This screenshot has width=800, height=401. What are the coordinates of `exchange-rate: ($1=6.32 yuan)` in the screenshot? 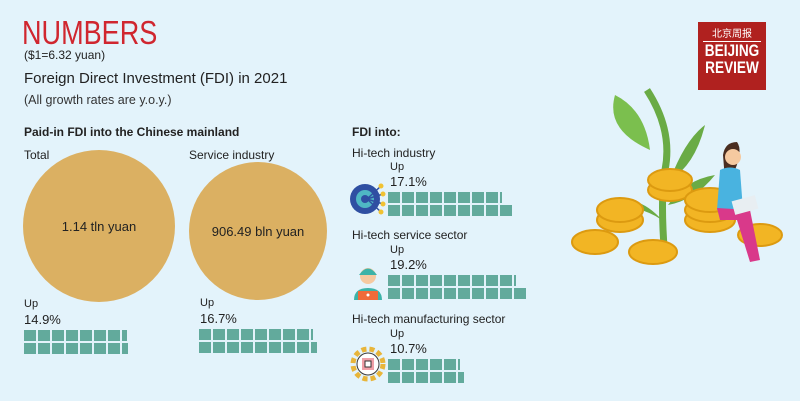 It's located at (65, 55).